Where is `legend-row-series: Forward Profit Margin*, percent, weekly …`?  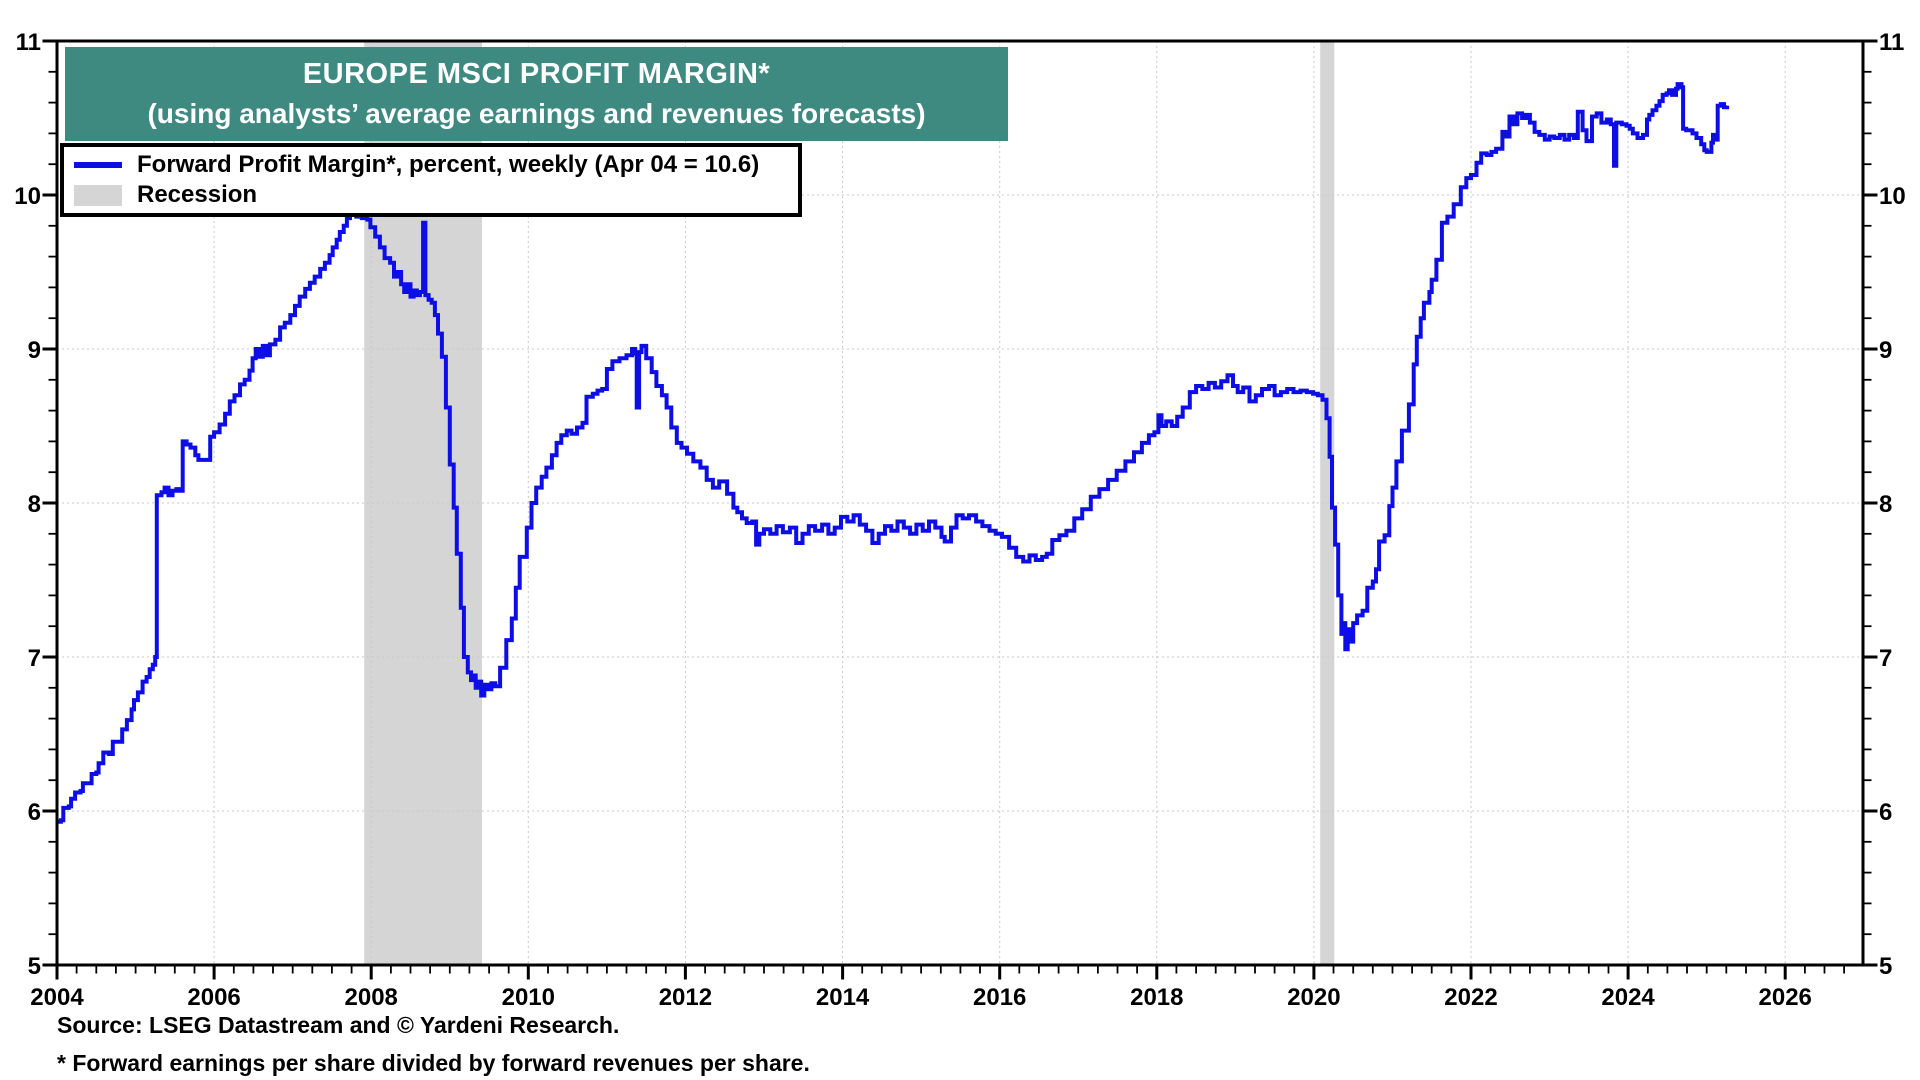 legend-row-series: Forward Profit Margin*, percent, weekly … is located at coordinates (431, 165).